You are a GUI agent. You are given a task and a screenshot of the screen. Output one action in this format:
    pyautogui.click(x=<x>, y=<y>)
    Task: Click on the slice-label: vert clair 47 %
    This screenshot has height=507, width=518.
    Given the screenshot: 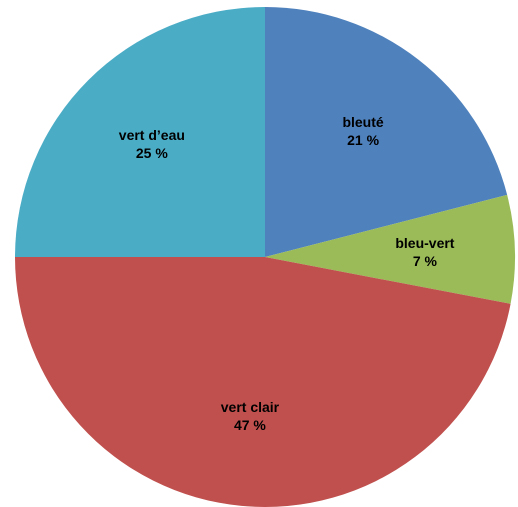 What is the action you would take?
    pyautogui.click(x=250, y=416)
    